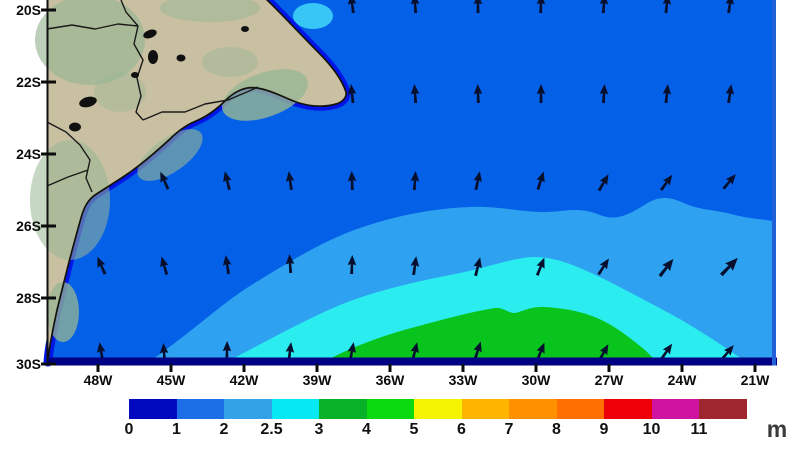 This screenshot has height=450, width=800. What do you see at coordinates (509, 429) in the screenshot?
I see `colorbar-tick-label: 7` at bounding box center [509, 429].